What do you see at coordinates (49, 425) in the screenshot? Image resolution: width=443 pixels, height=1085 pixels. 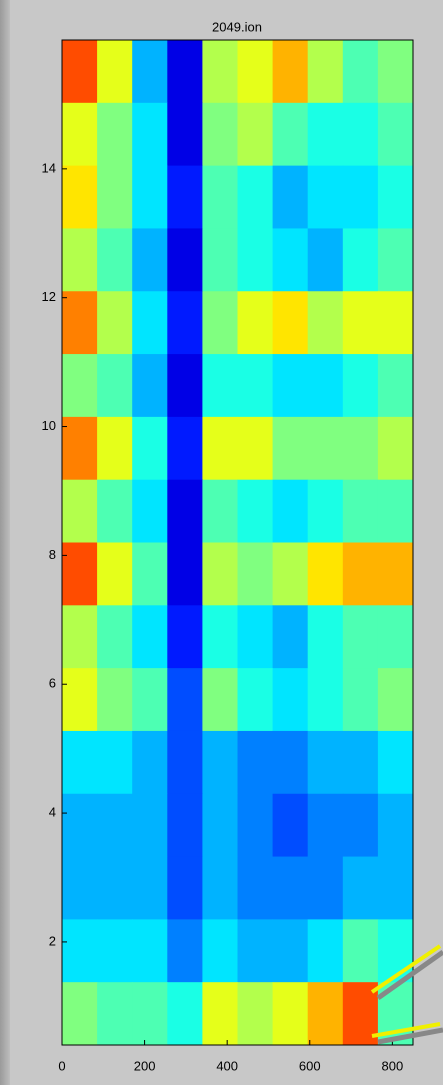 I see `y-tick-label: 10` at bounding box center [49, 425].